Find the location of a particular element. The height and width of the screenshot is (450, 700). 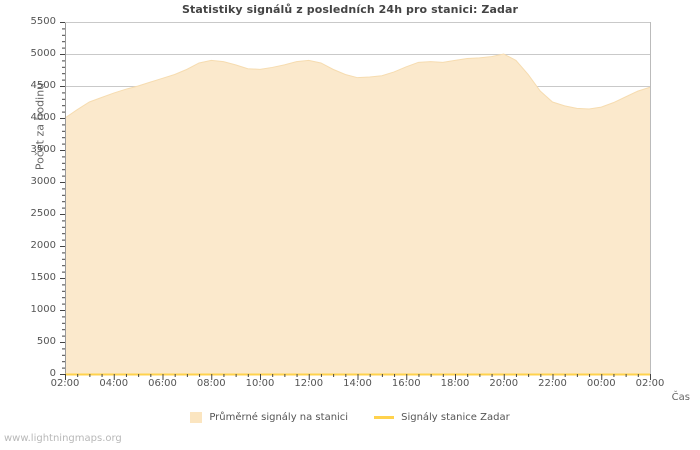

x-tick-label: 20:00 is located at coordinates (504, 383).